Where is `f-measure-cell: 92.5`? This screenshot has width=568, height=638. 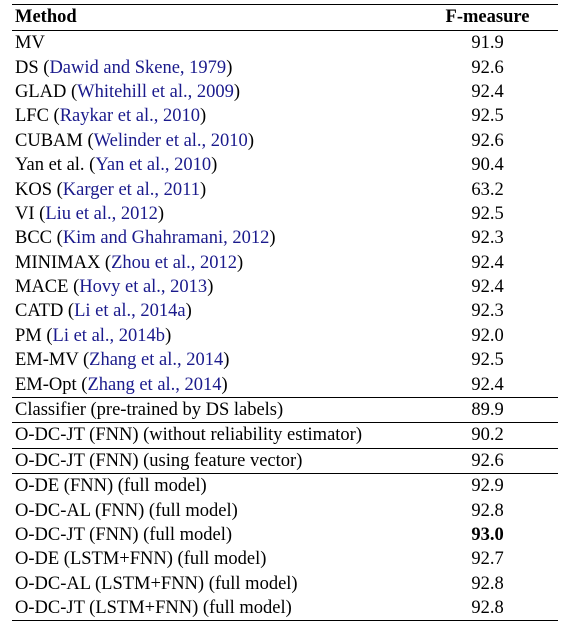
f-measure-cell: 92.5 is located at coordinates (487, 116).